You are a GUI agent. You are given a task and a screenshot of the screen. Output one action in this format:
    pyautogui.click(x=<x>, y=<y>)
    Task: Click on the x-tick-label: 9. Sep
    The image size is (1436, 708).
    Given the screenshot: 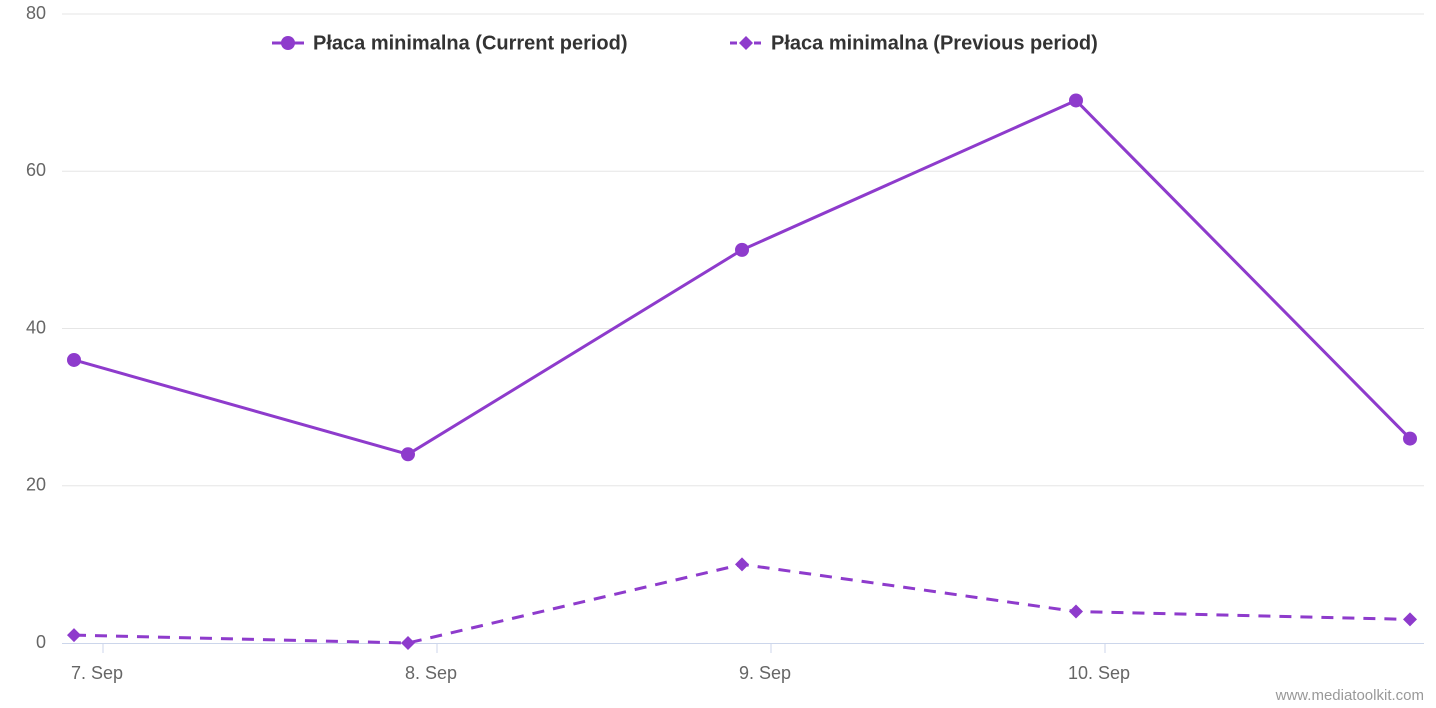 What is the action you would take?
    pyautogui.click(x=765, y=673)
    